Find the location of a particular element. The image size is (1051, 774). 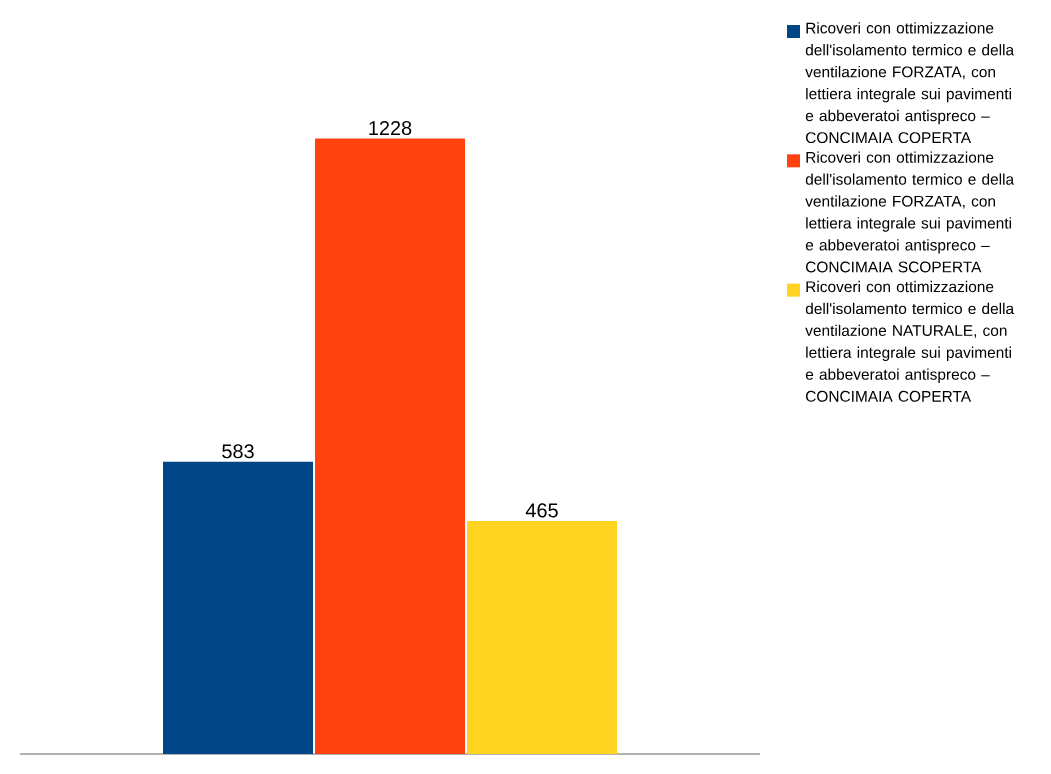

legend-label: Ricoveri con ottimizzazione dell'isolamento termico e della ventilazione FORZATA, con lettiera integrale sui pavimenti e abbeveratoi antispreco – CONCIMAIA SCOPERTA is located at coordinates (910, 212).